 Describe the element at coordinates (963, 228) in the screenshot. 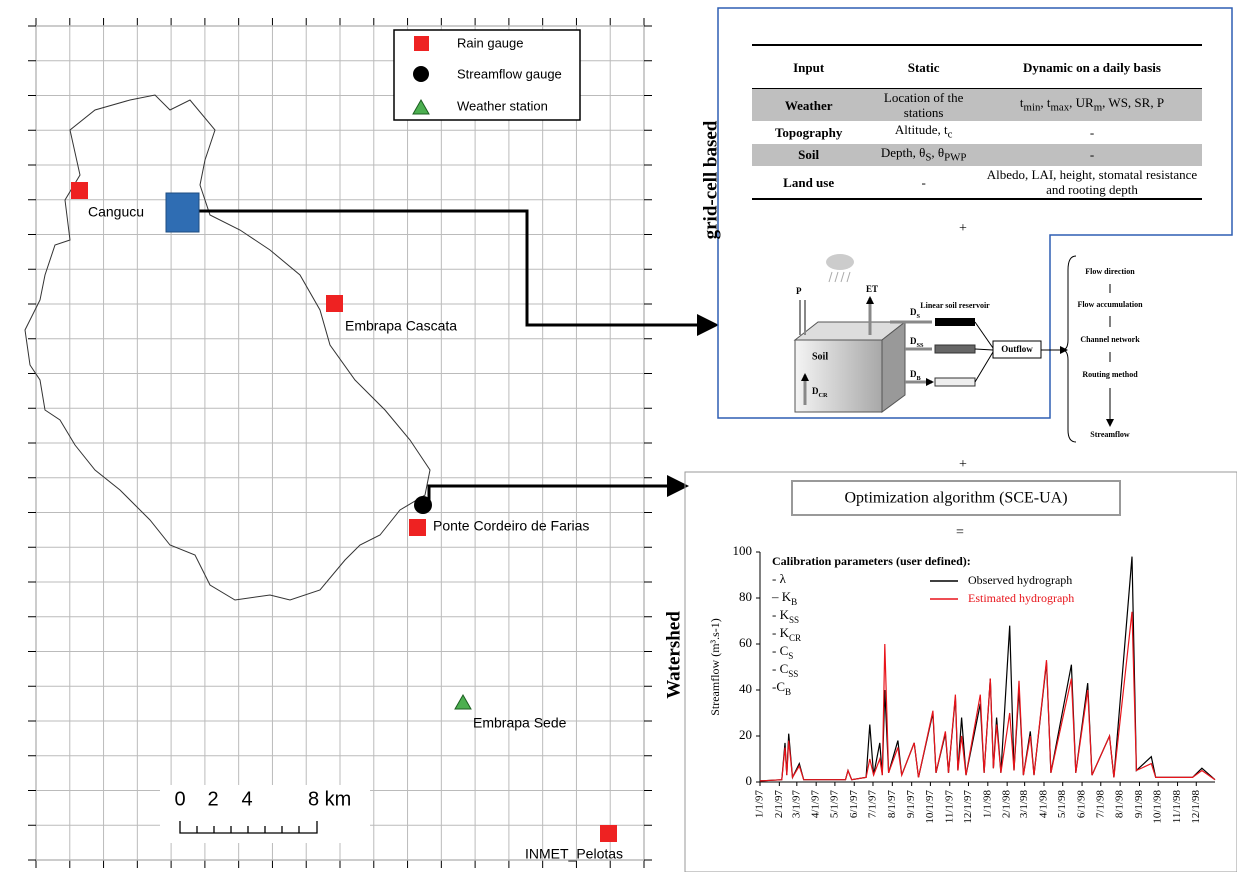

I see `plus: +` at that location.